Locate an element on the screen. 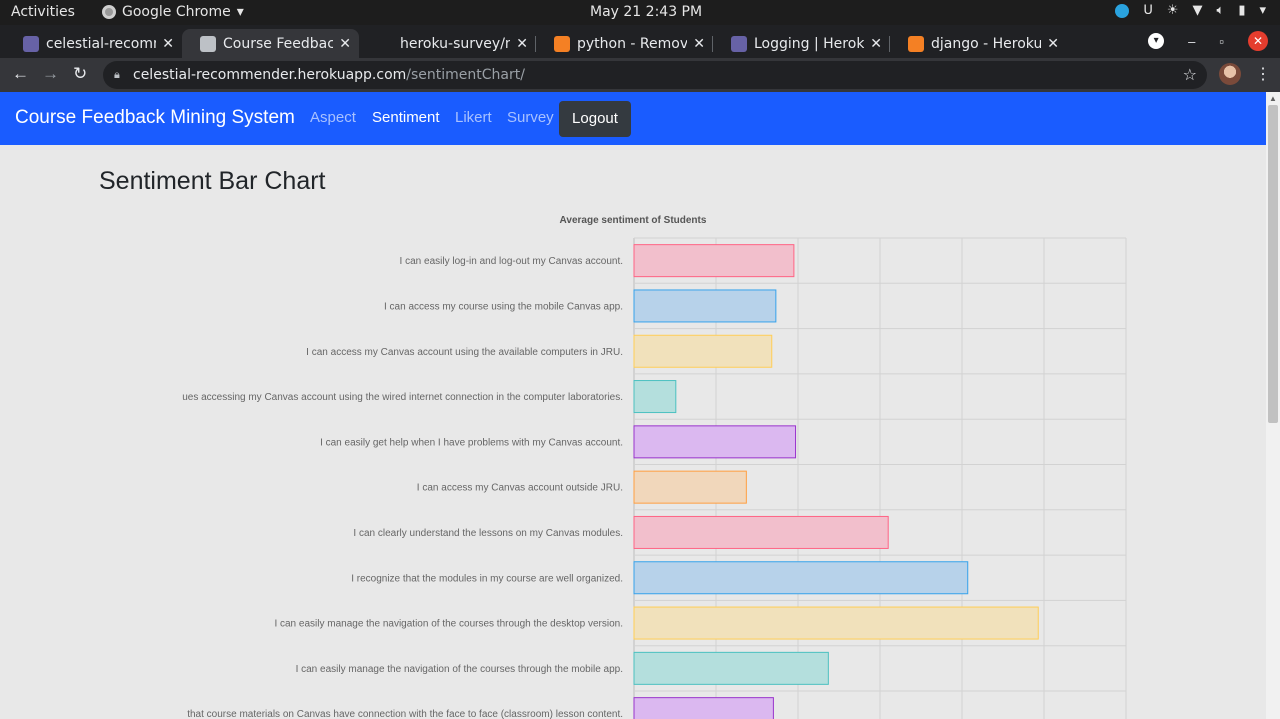 This screenshot has width=1280, height=719. nav-link-survey: Survey is located at coordinates (530, 117).